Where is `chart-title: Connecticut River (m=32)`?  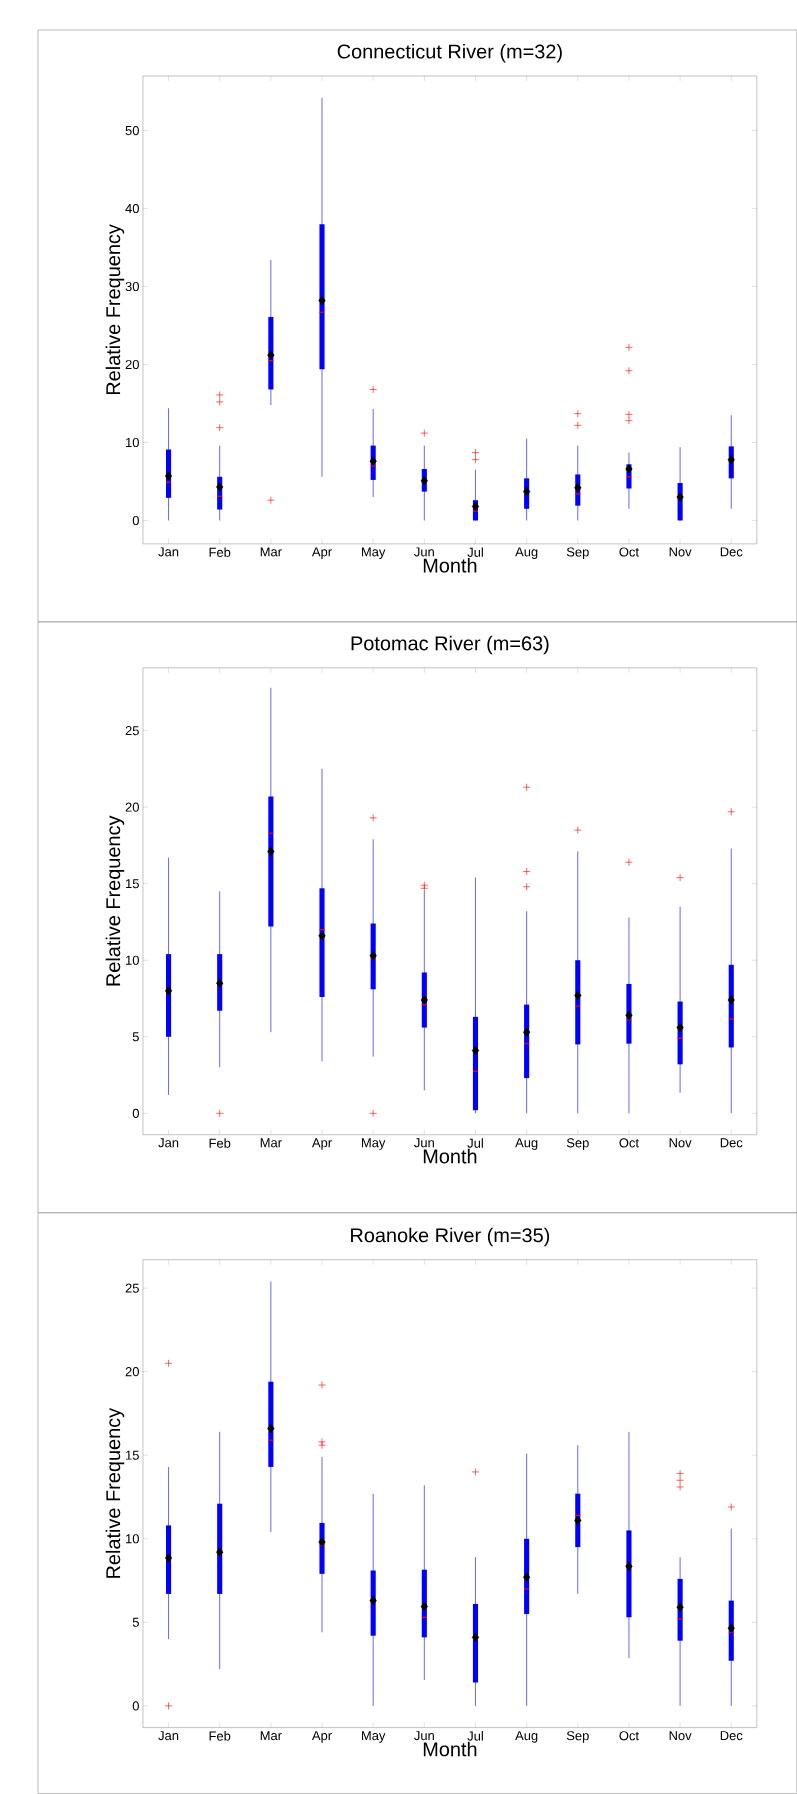 chart-title: Connecticut River (m=32) is located at coordinates (449, 53).